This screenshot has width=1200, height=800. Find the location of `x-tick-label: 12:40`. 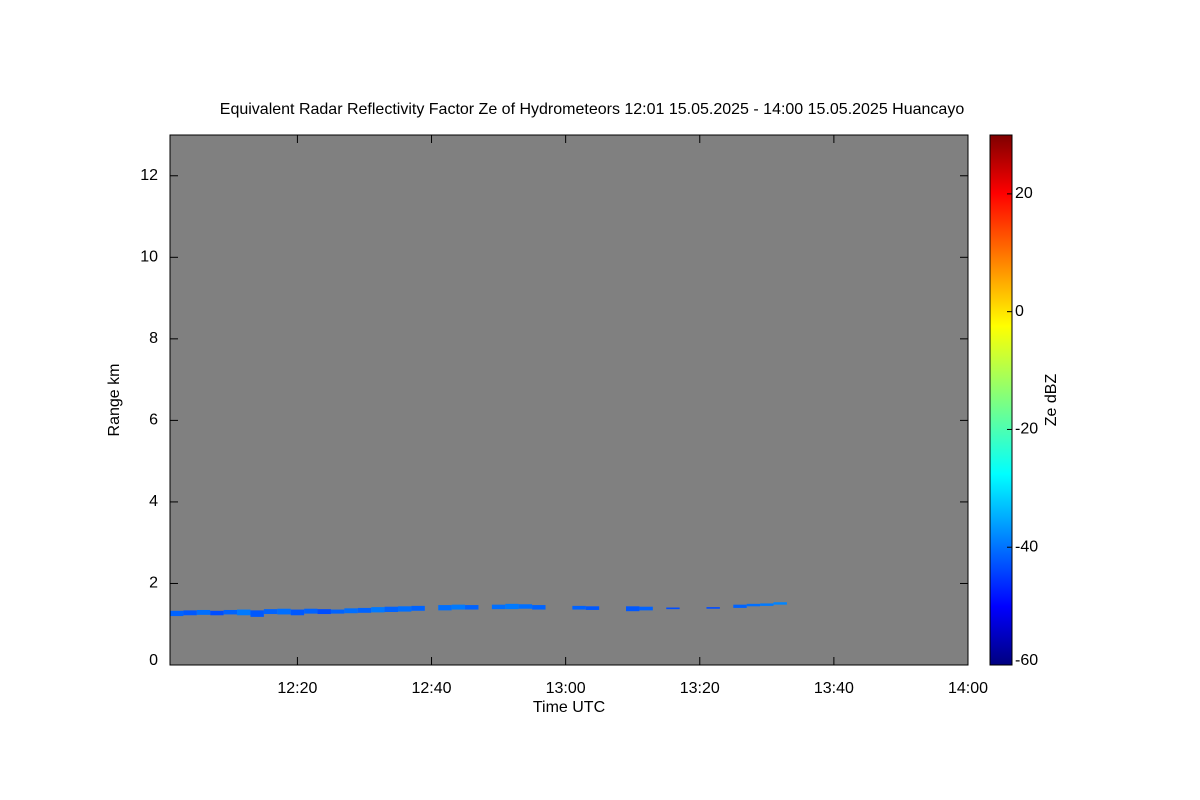

x-tick-label: 12:40 is located at coordinates (432, 688).